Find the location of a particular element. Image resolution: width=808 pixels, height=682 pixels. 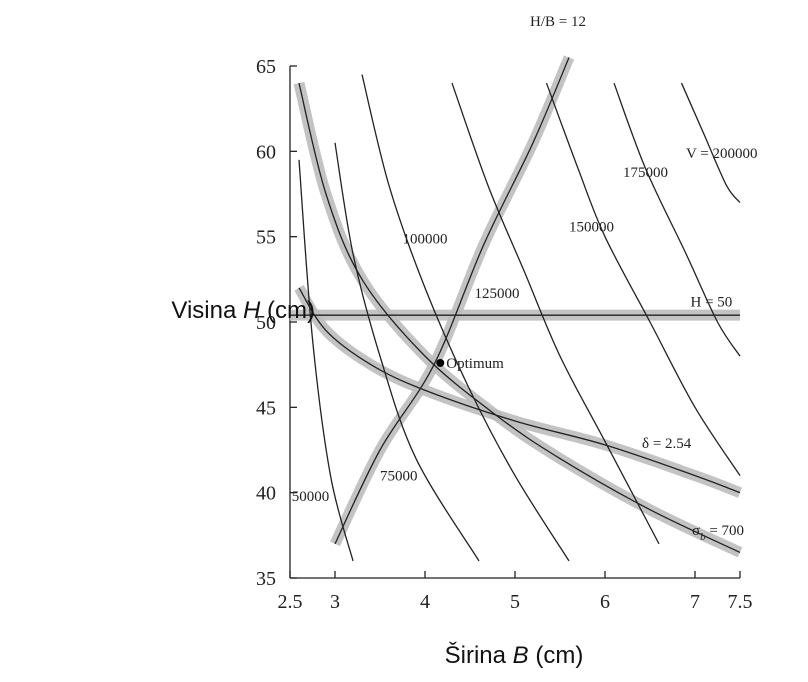

x-tick-label: 7.5 is located at coordinates (740, 602).